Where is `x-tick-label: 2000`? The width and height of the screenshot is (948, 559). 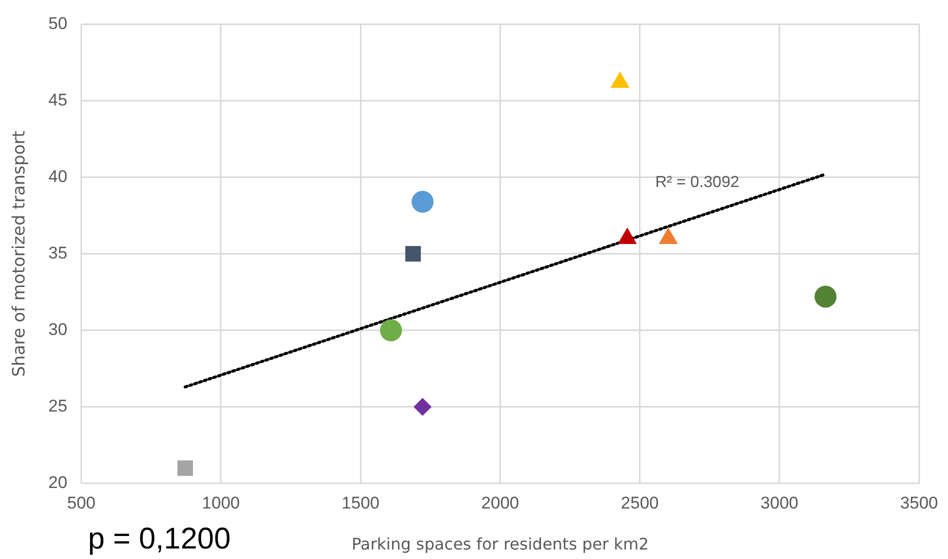 x-tick-label: 2000 is located at coordinates (500, 502).